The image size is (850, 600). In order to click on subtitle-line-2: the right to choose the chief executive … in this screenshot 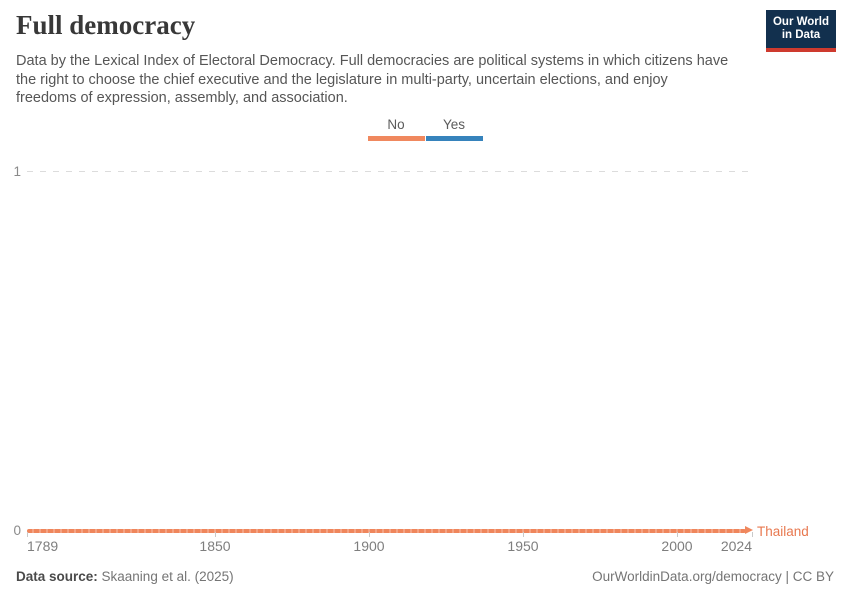, I will do `click(342, 79)`.